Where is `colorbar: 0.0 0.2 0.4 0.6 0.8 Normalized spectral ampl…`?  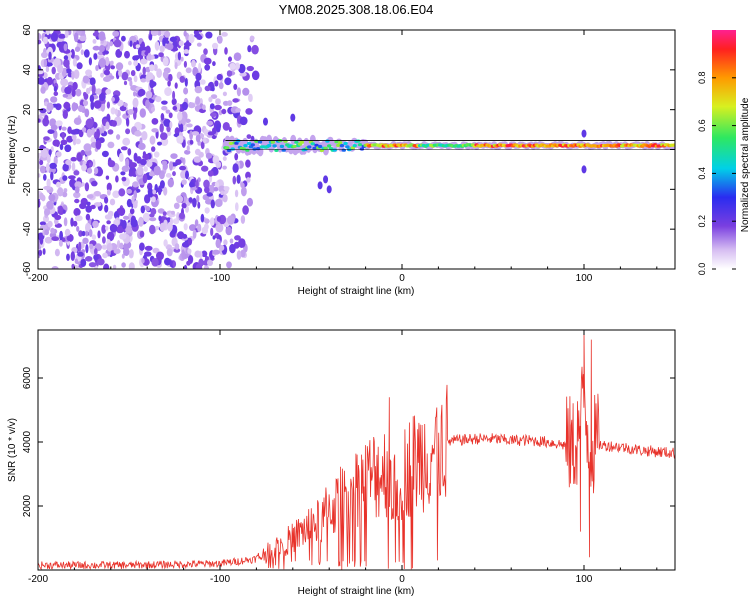
colorbar: 0.0 0.2 0.4 0.6 0.8 Normalized spectral ampl… is located at coordinates (723, 152).